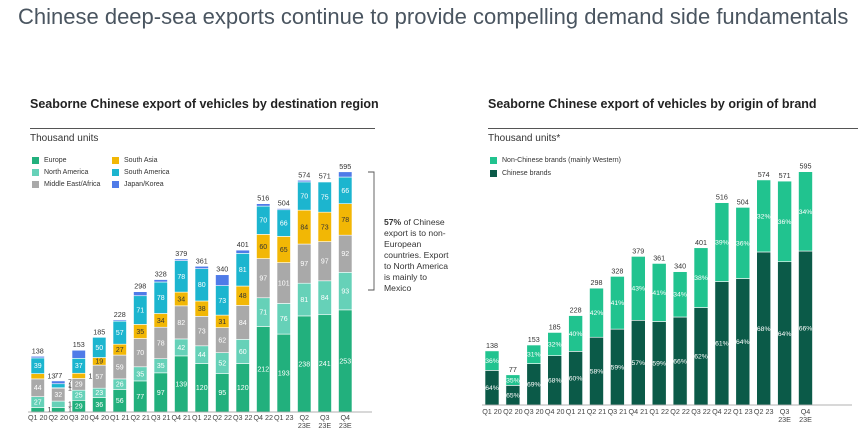  Describe the element at coordinates (58, 375) in the screenshot. I see `bar-total-label: 77` at that location.